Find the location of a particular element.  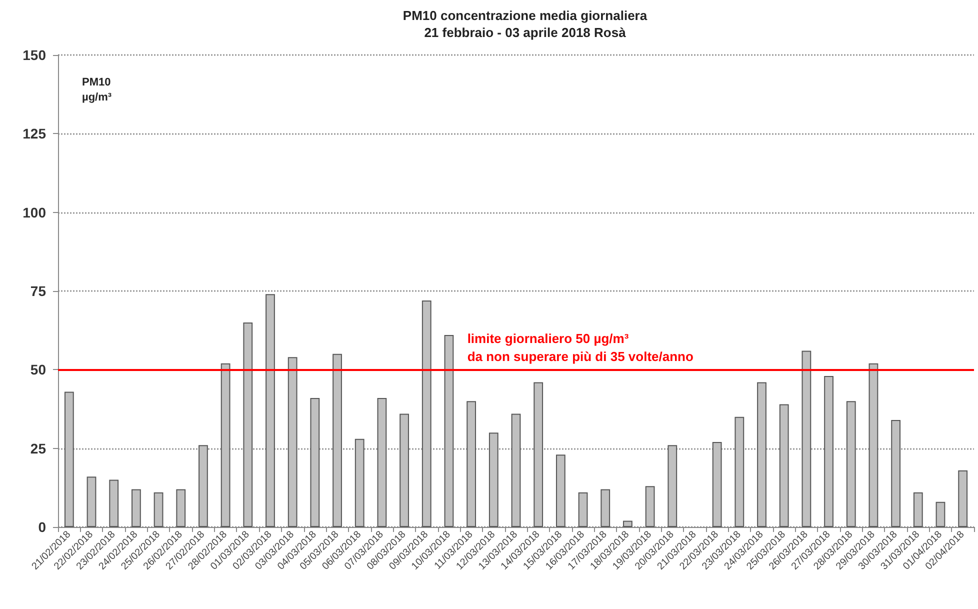

y-tick-label: 75 is located at coordinates (38, 291).